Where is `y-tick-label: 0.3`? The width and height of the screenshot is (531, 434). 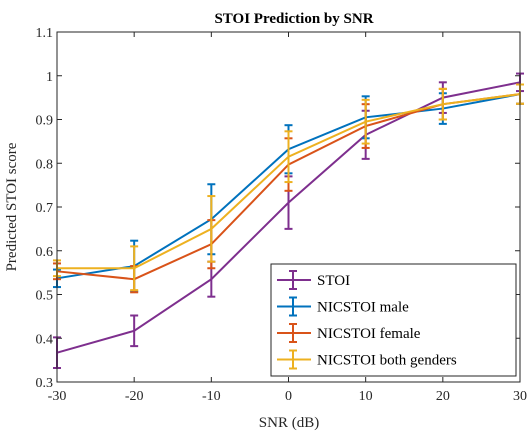 y-tick-label: 0.3 is located at coordinates (45, 383).